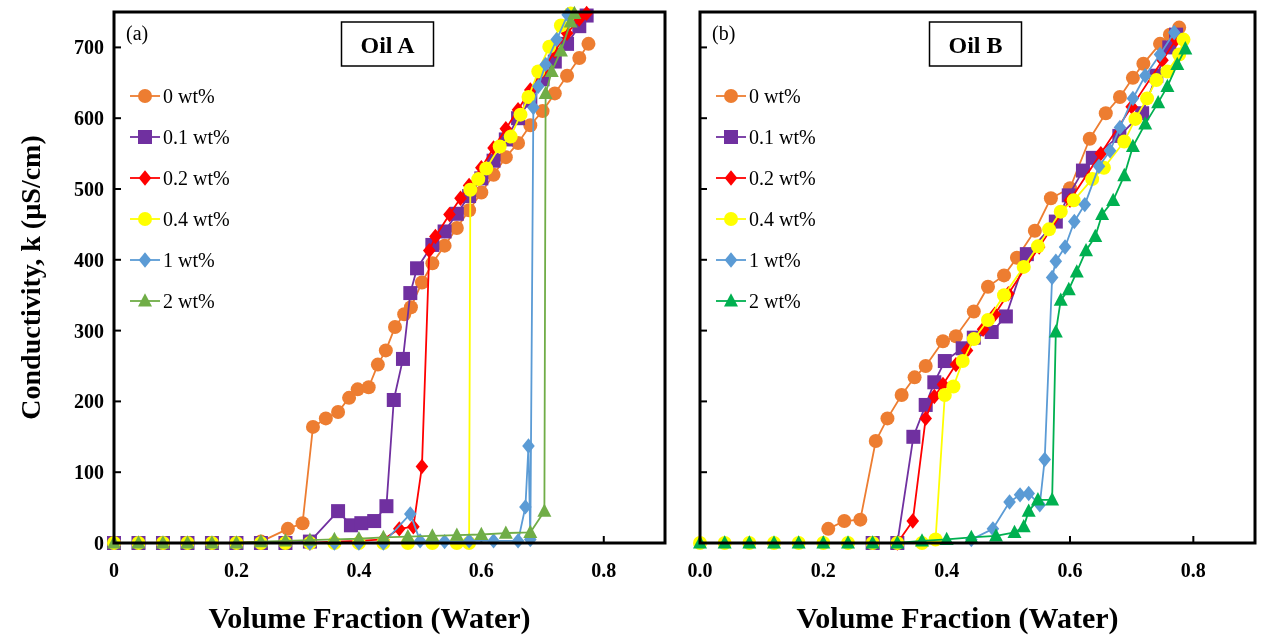 The height and width of the screenshot is (638, 1262). Describe the element at coordinates (89, 189) in the screenshot. I see `y-tick-label: 500` at that location.